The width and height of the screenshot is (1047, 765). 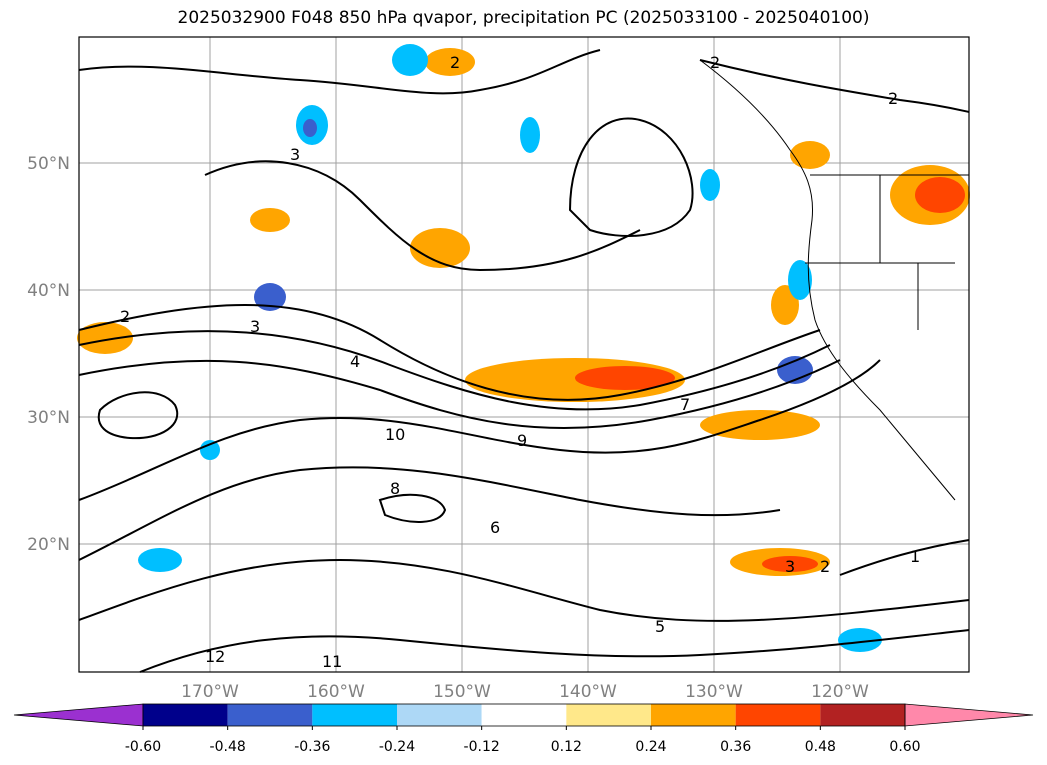 I want to click on contour-label: 6, so click(x=495, y=527).